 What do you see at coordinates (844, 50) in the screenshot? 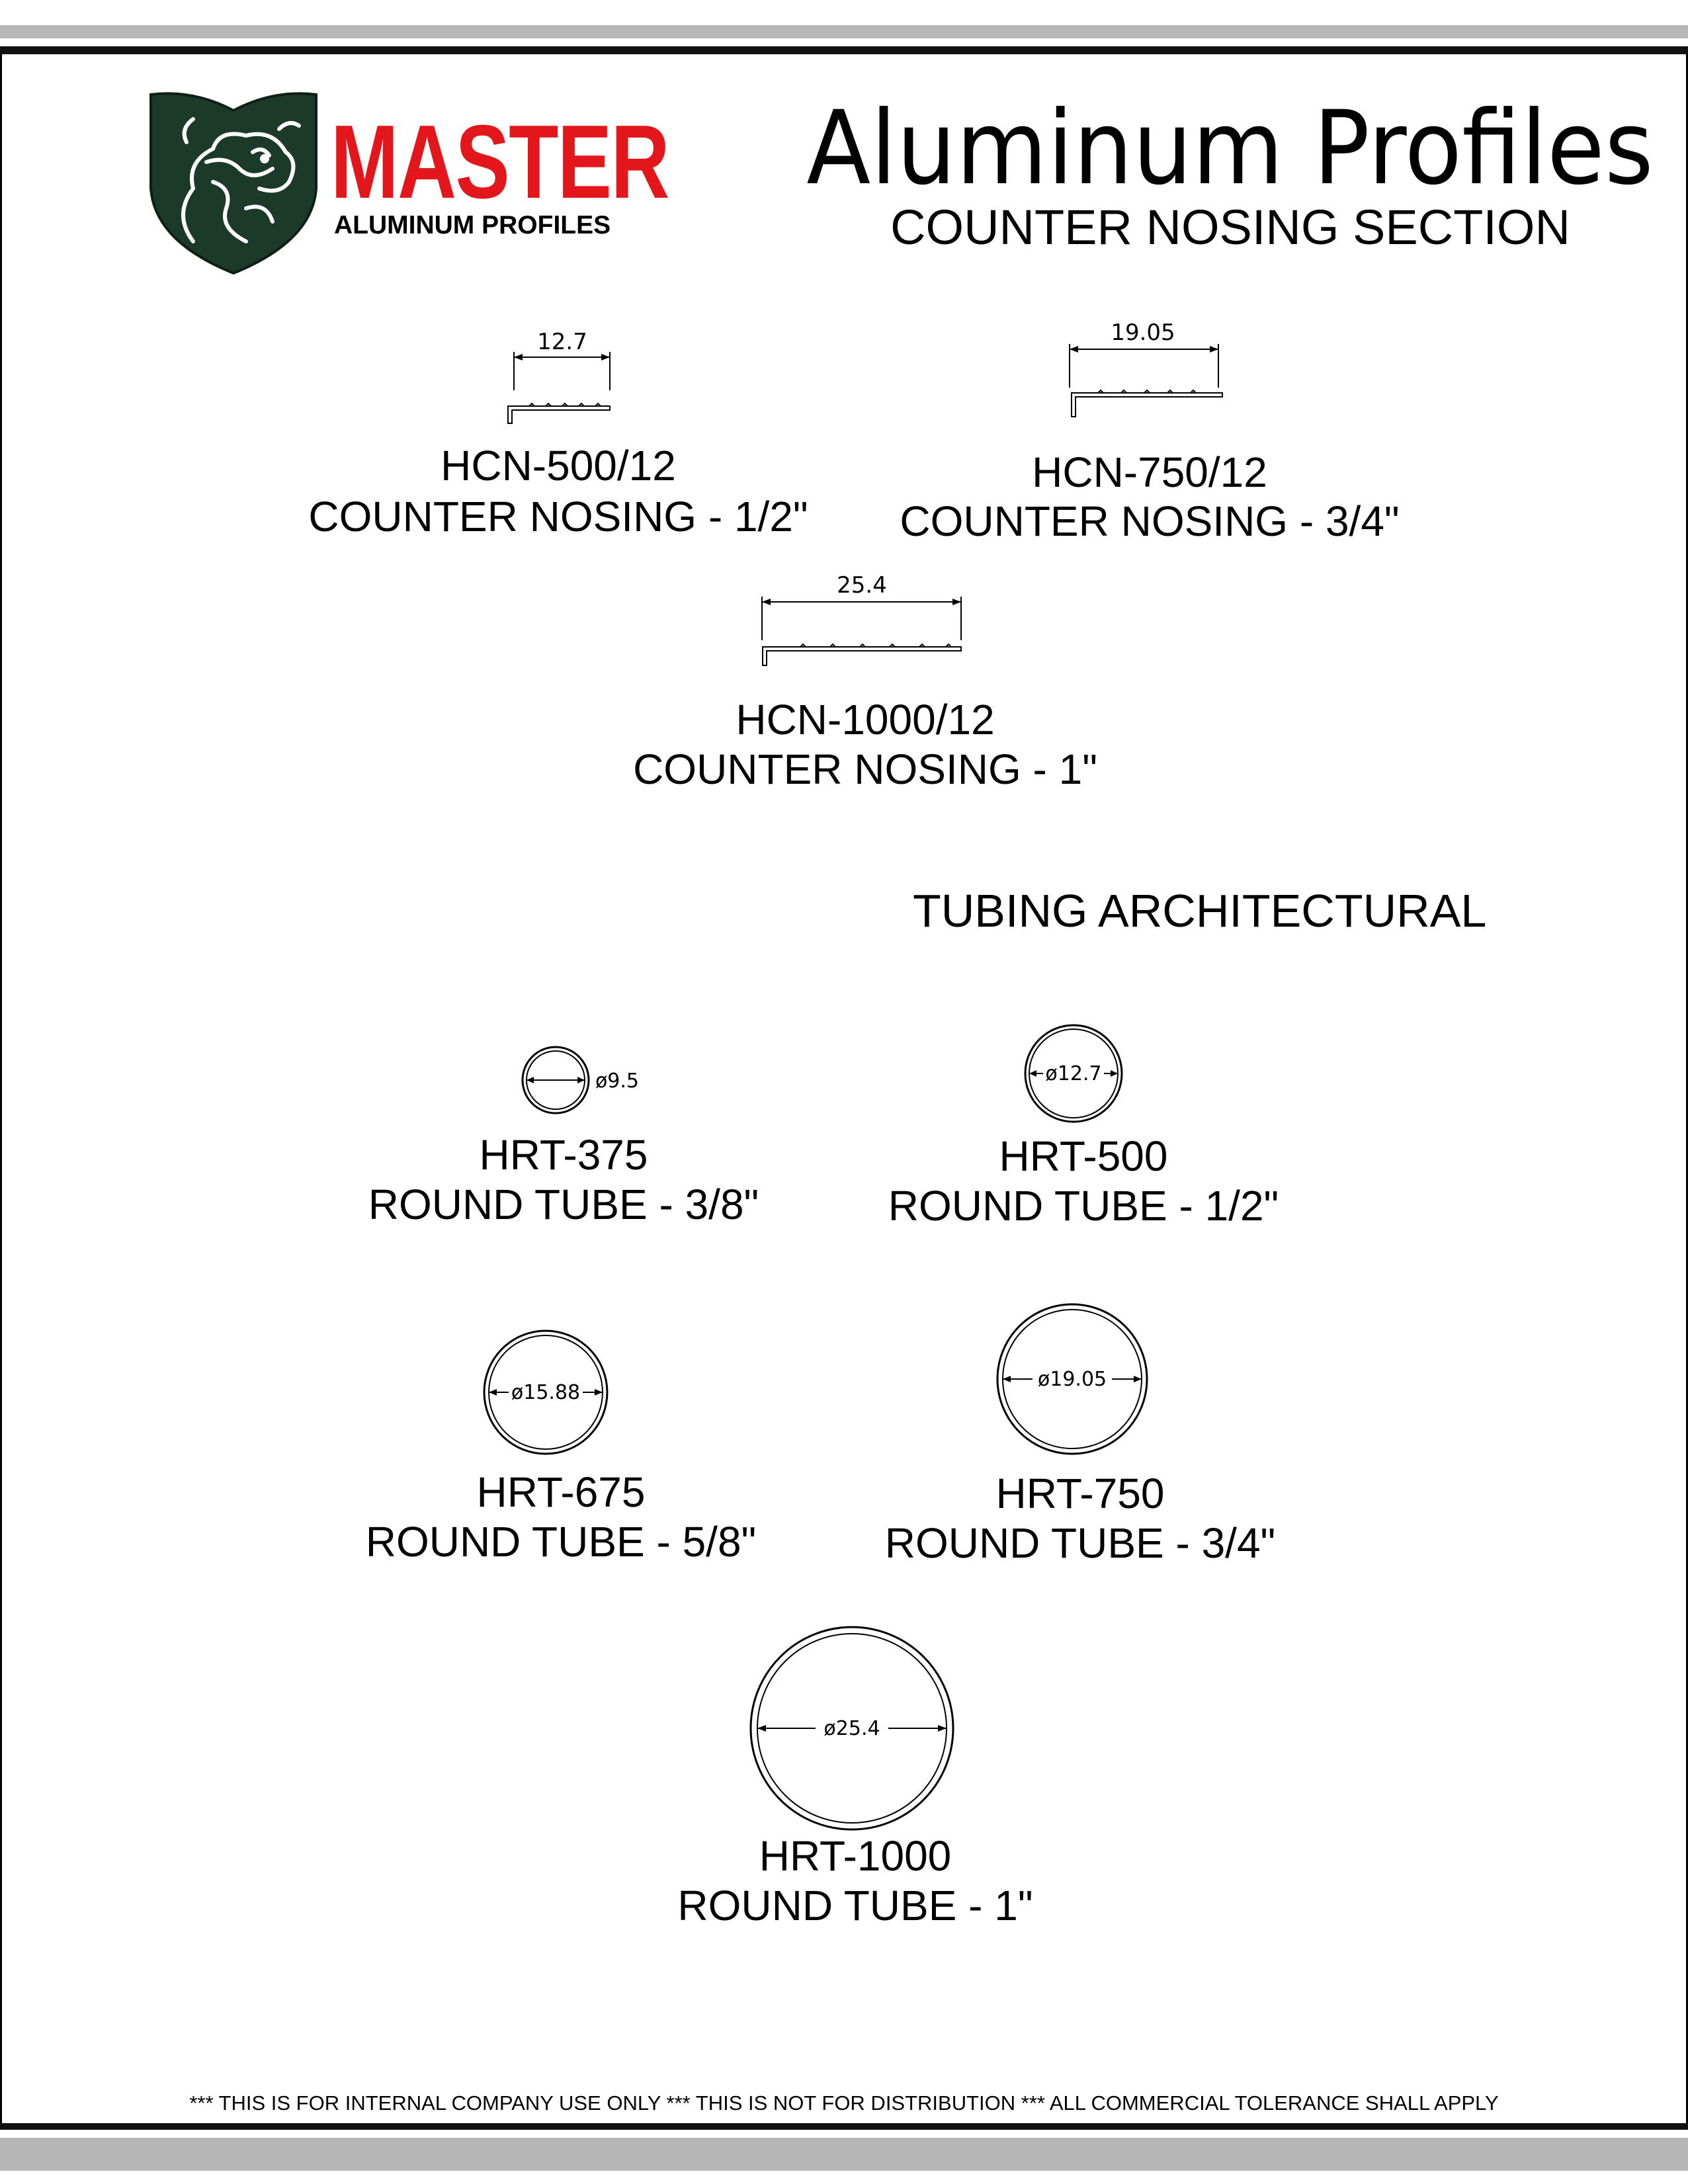
I see `top-black-rule` at bounding box center [844, 50].